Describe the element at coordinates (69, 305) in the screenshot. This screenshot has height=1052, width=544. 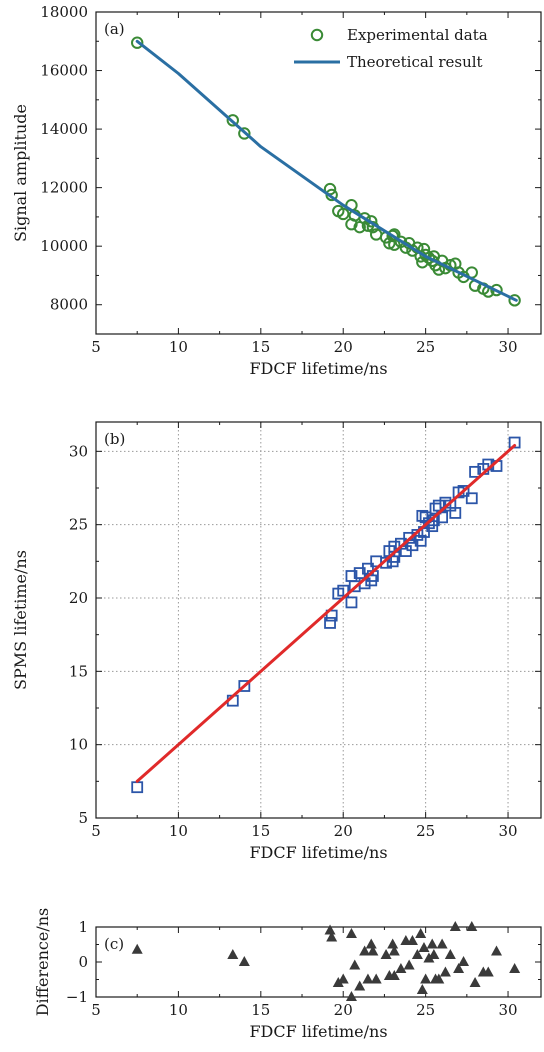
I see `y-tick-label: 8000` at that location.